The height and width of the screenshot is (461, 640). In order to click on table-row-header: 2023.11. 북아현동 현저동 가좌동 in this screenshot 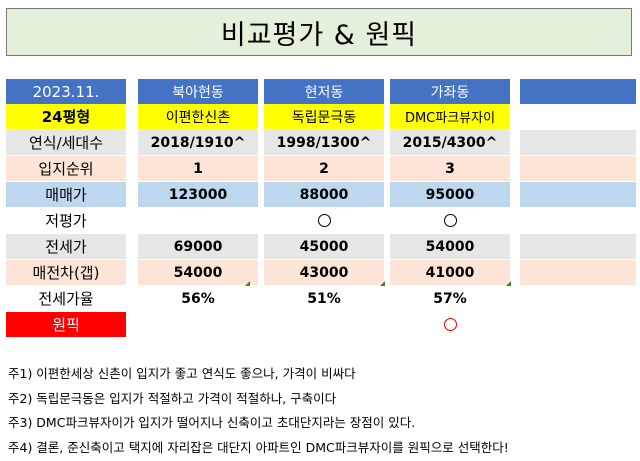, I will do `click(321, 91)`.